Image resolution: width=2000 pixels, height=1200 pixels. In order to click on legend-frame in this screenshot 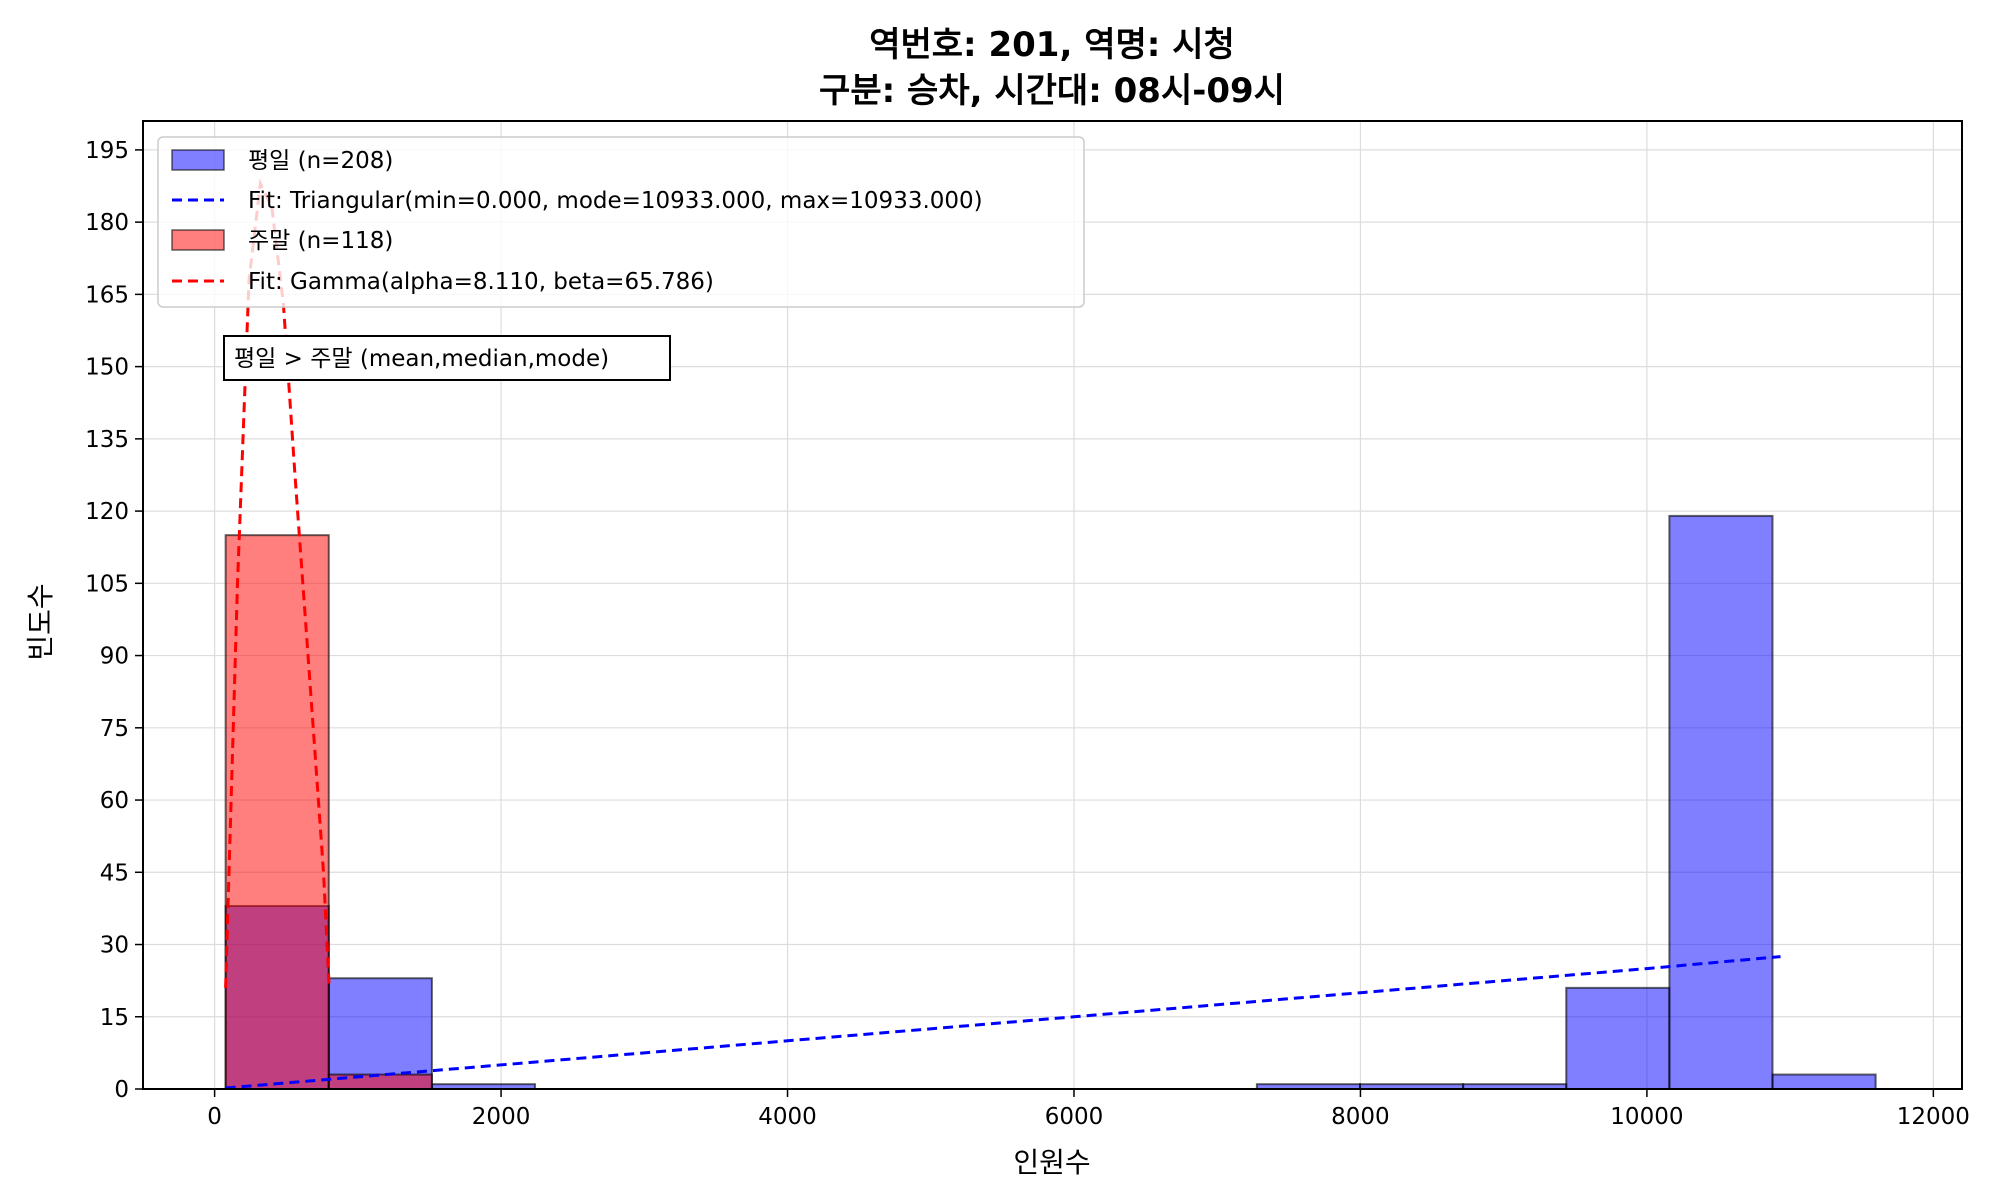, I will do `click(621, 222)`.